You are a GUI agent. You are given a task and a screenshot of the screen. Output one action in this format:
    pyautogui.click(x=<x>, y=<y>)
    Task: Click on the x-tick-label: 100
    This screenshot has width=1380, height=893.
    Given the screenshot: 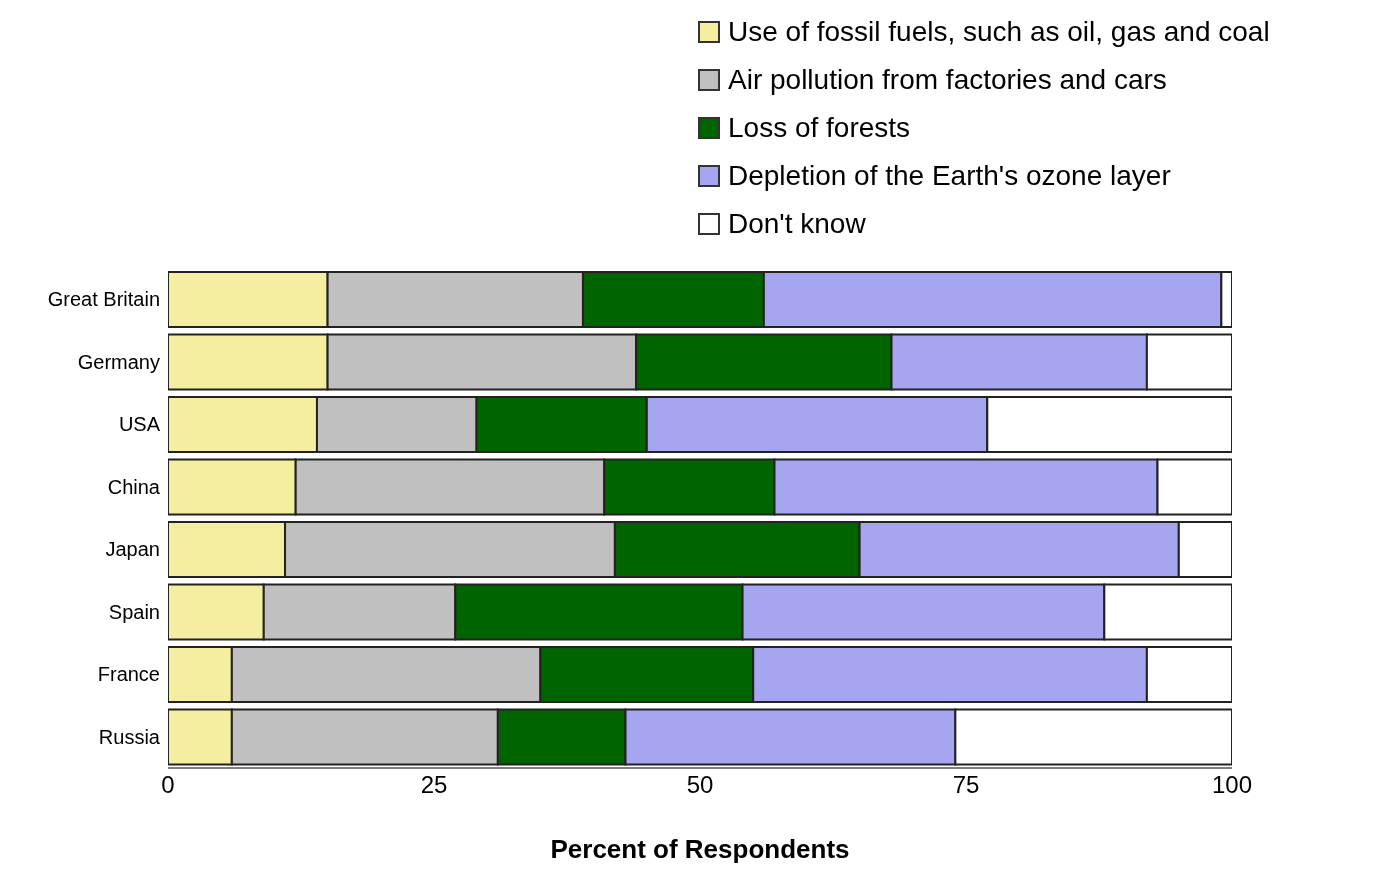 What is the action you would take?
    pyautogui.click(x=1232, y=785)
    